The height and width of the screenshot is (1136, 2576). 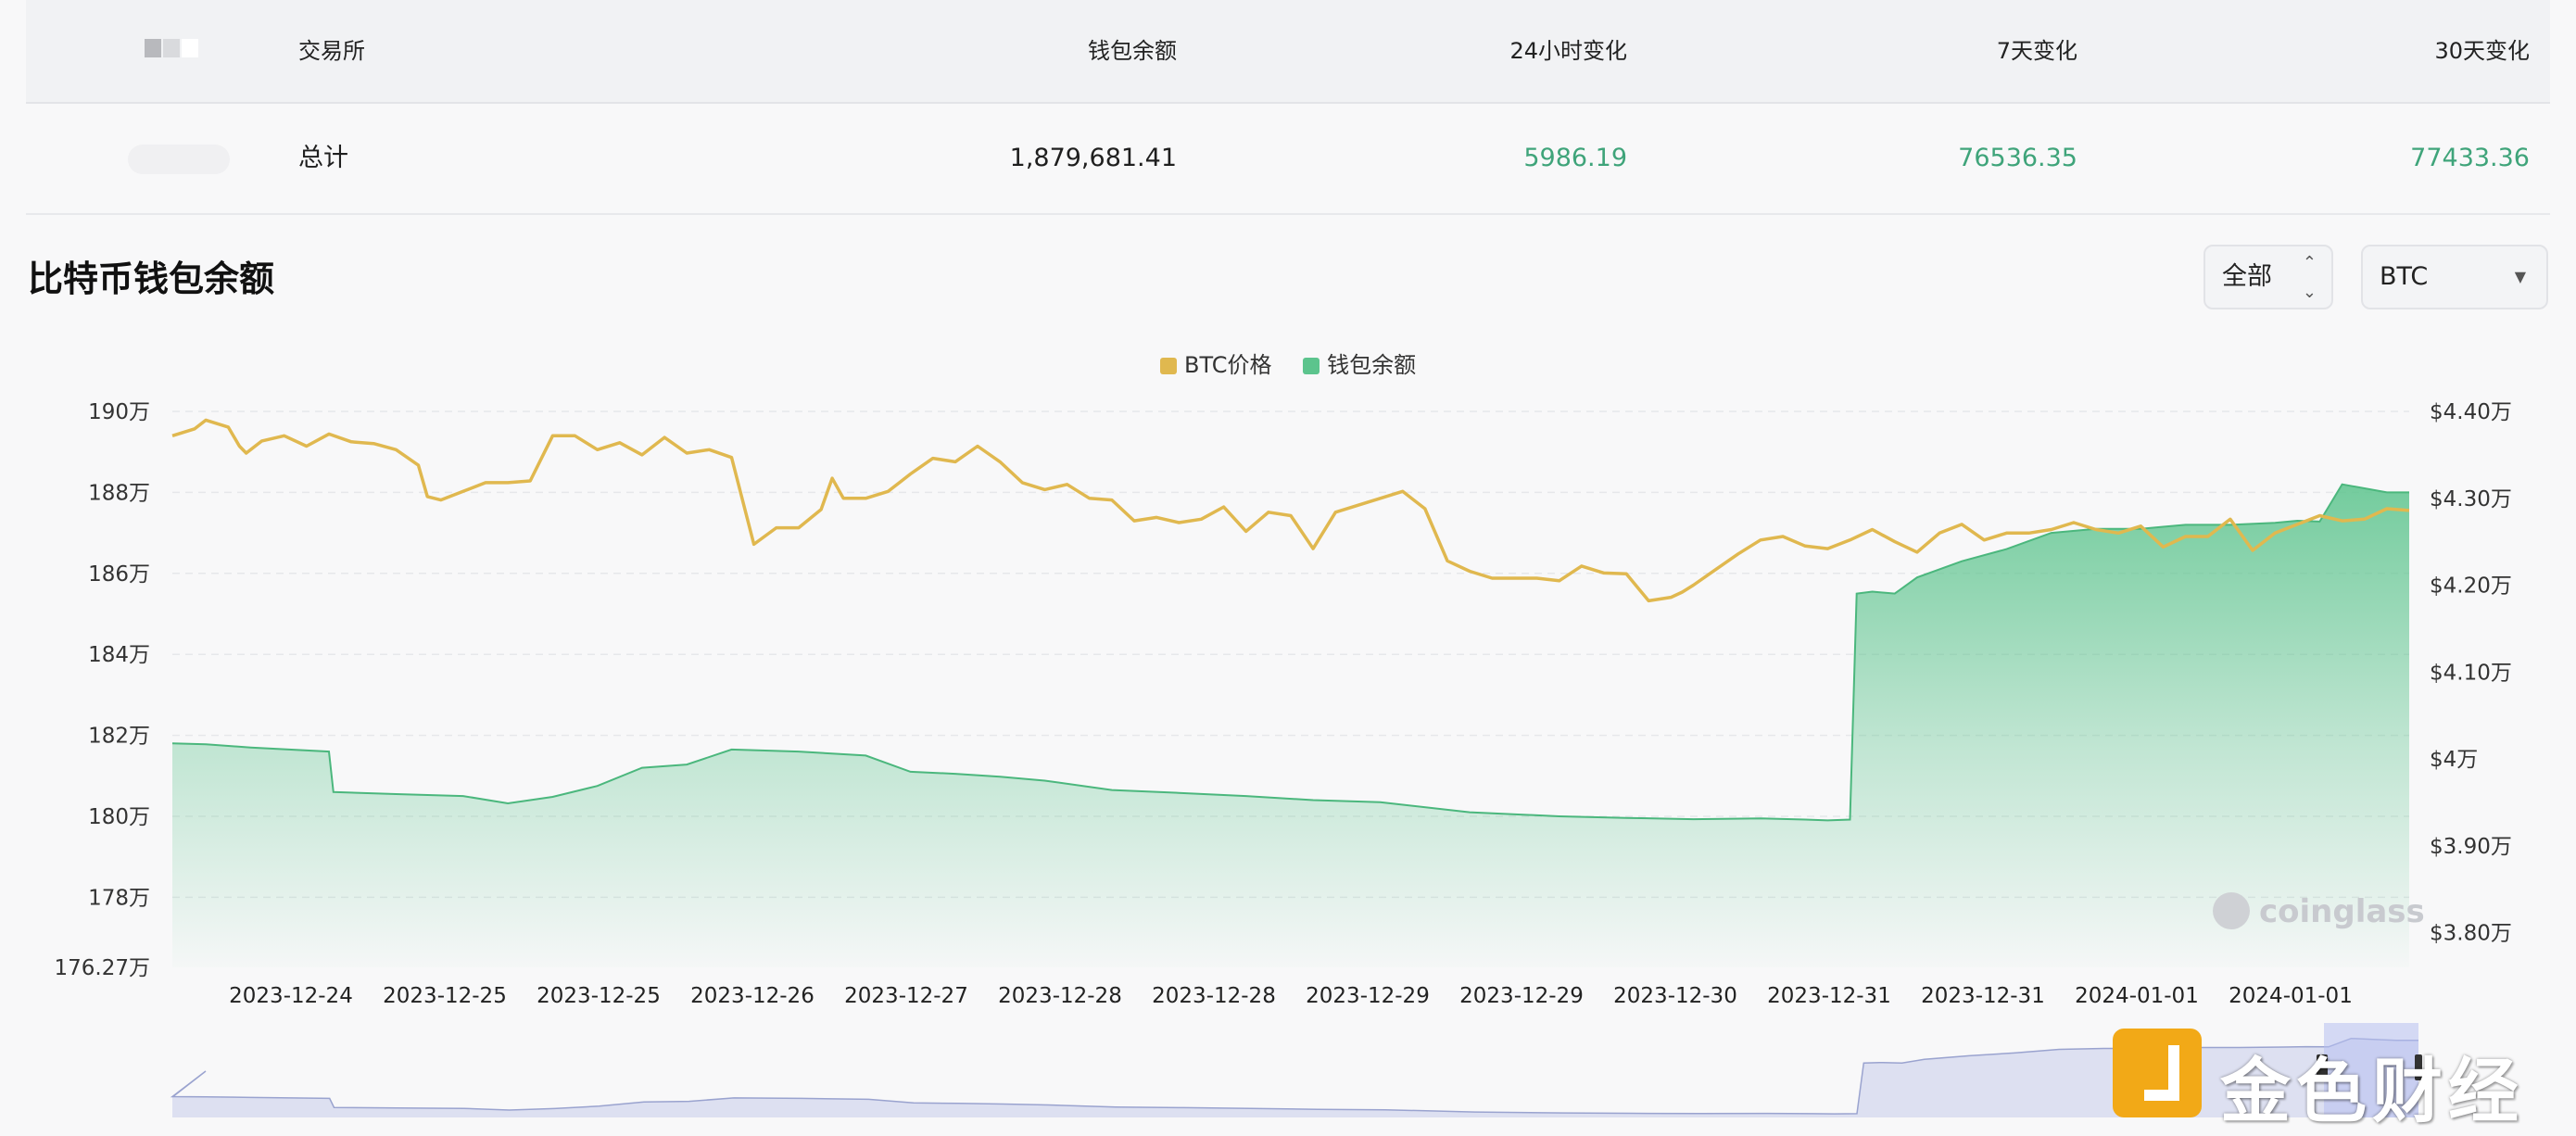 What do you see at coordinates (2418, 1067) in the screenshot?
I see `brush-right-handle` at bounding box center [2418, 1067].